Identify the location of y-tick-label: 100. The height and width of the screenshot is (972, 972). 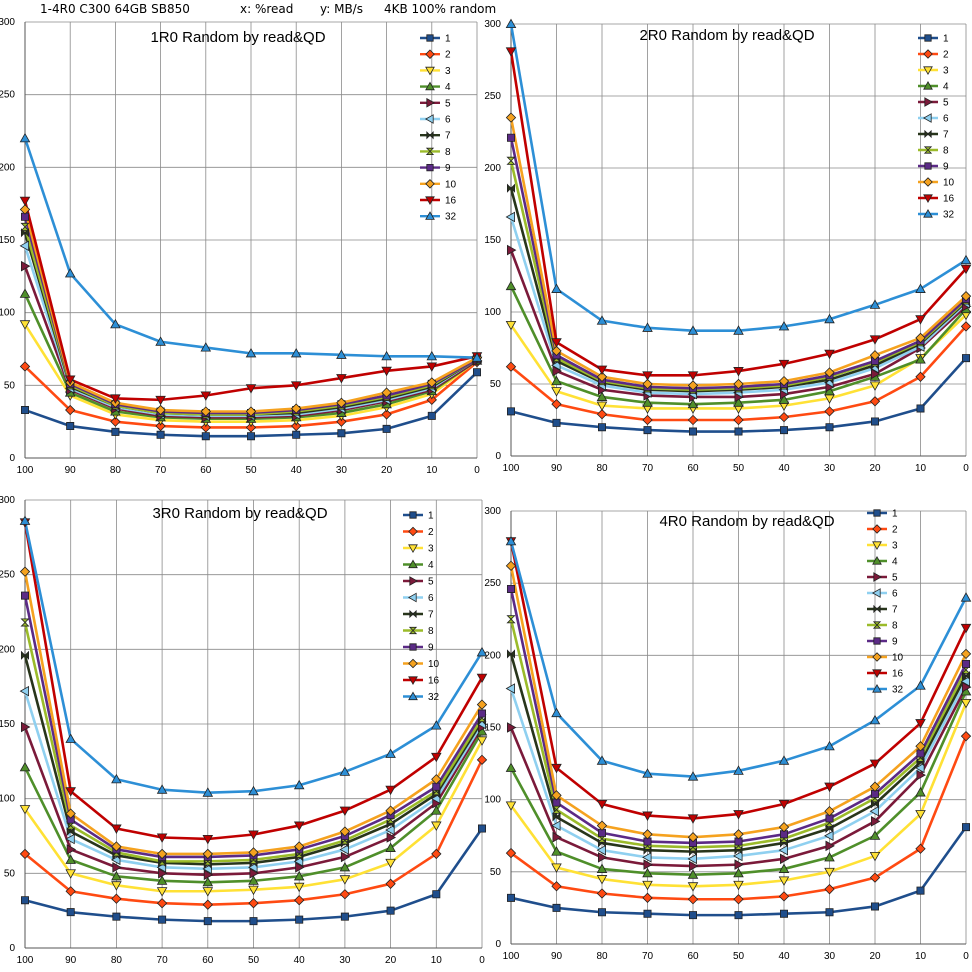
(492, 312).